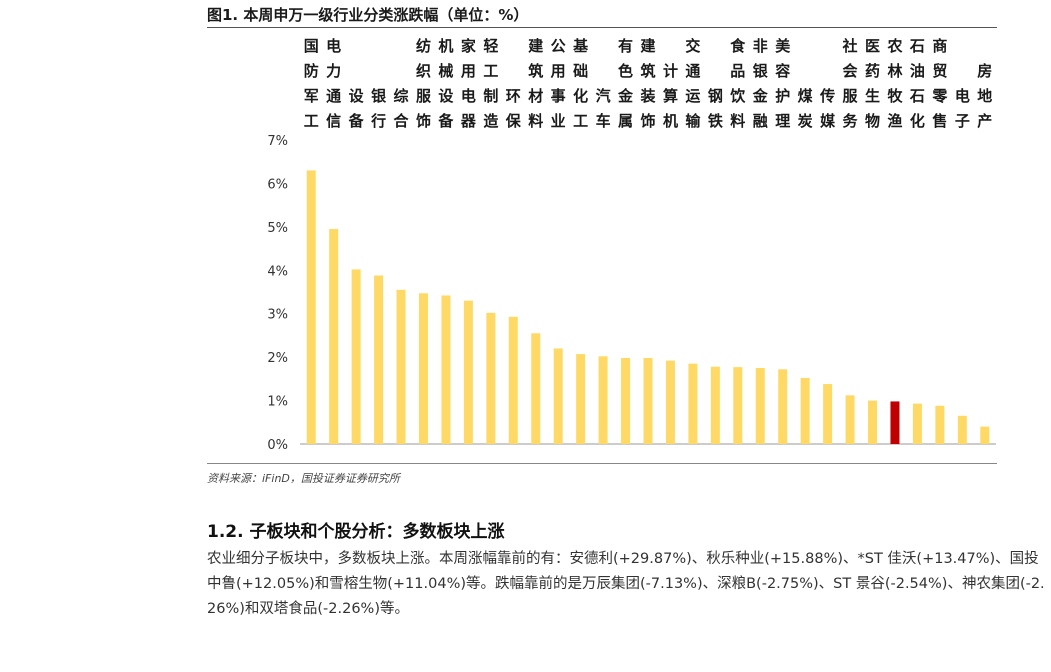  I want to click on y-tick-label: 7%, so click(277, 141).